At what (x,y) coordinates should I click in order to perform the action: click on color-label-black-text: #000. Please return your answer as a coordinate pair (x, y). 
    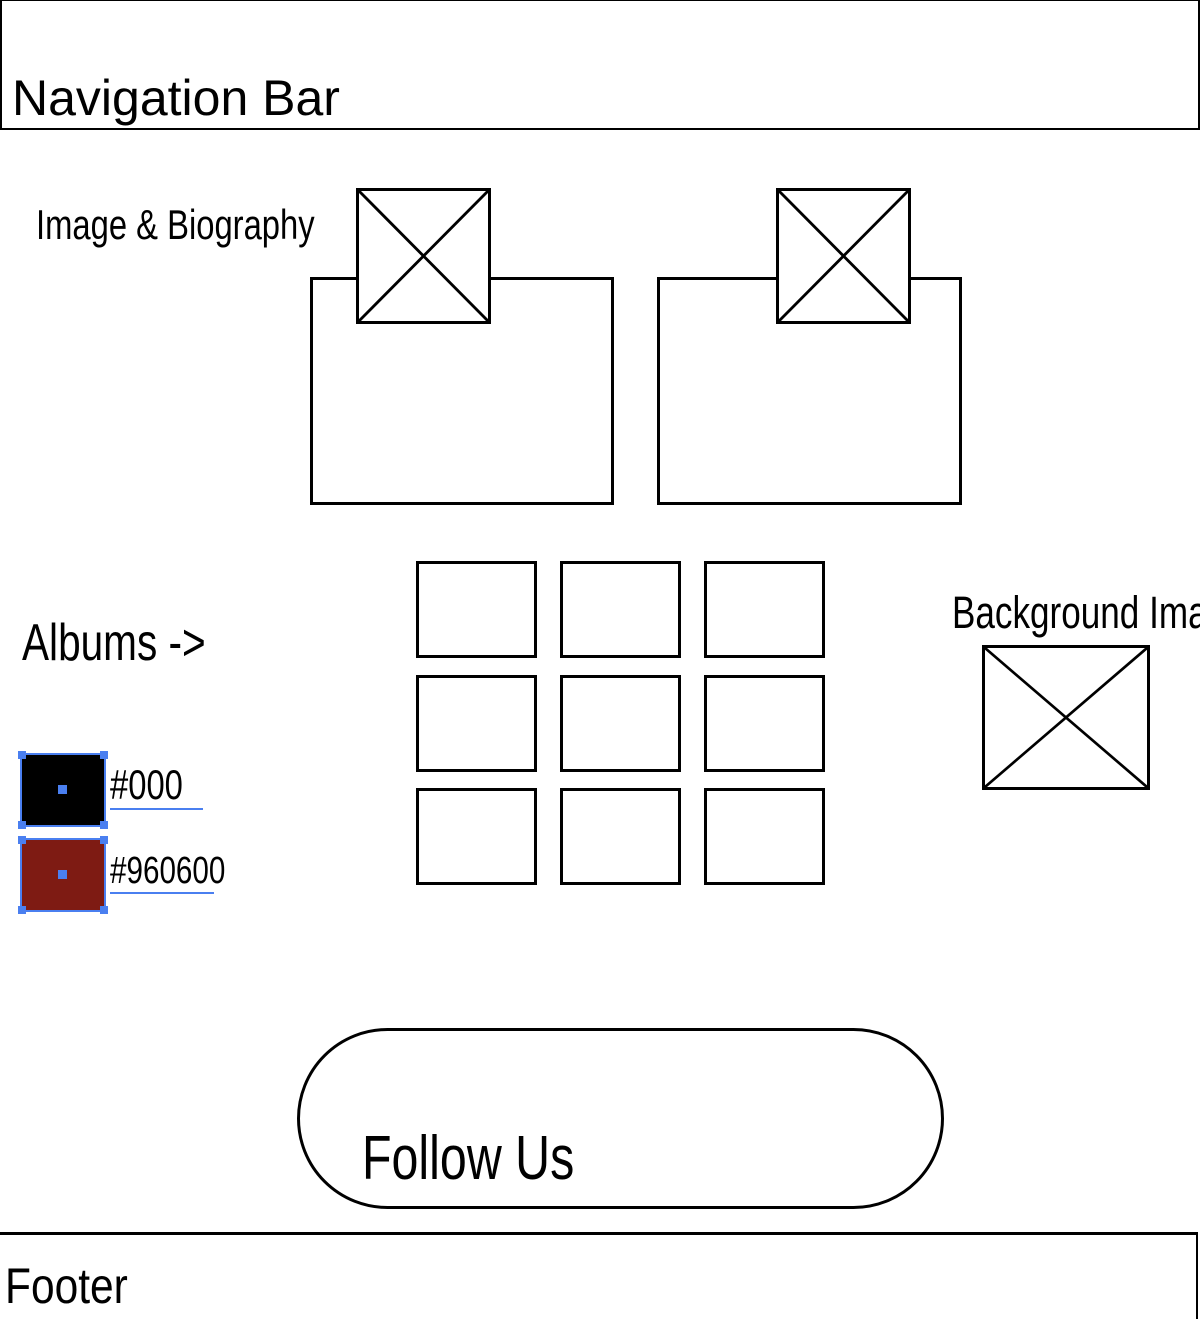
    Looking at the image, I should click on (146, 784).